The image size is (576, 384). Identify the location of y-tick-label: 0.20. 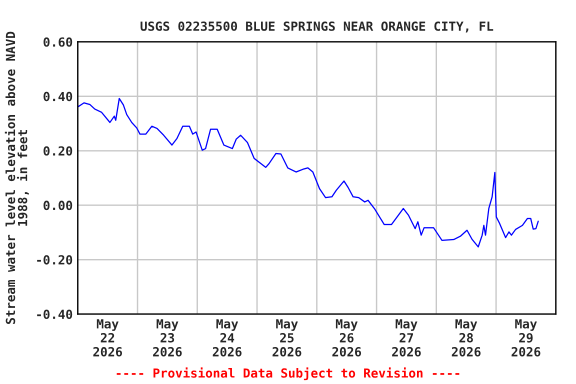
(58, 151).